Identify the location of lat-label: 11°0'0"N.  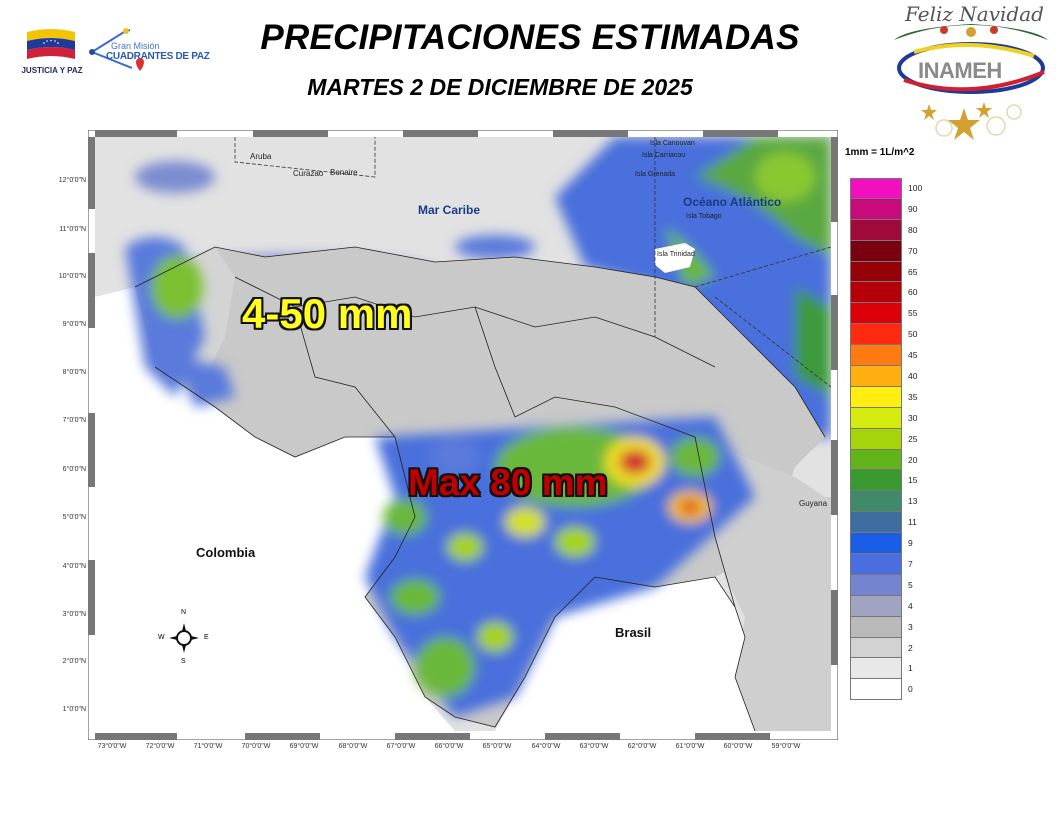
(72, 229).